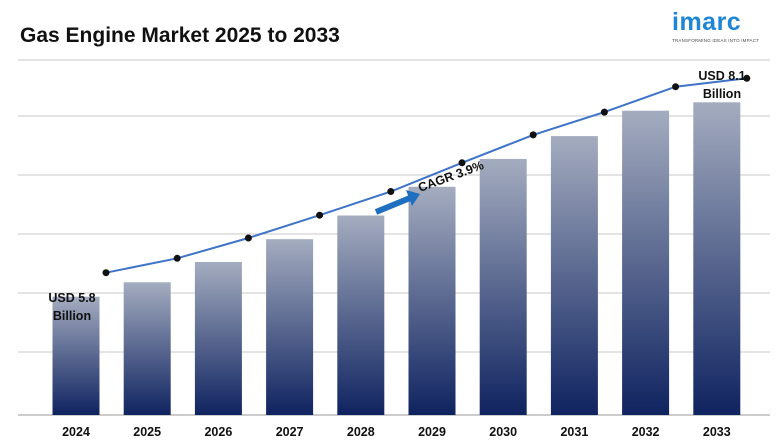 The image size is (780, 440). I want to click on bar-2031, so click(574, 275).